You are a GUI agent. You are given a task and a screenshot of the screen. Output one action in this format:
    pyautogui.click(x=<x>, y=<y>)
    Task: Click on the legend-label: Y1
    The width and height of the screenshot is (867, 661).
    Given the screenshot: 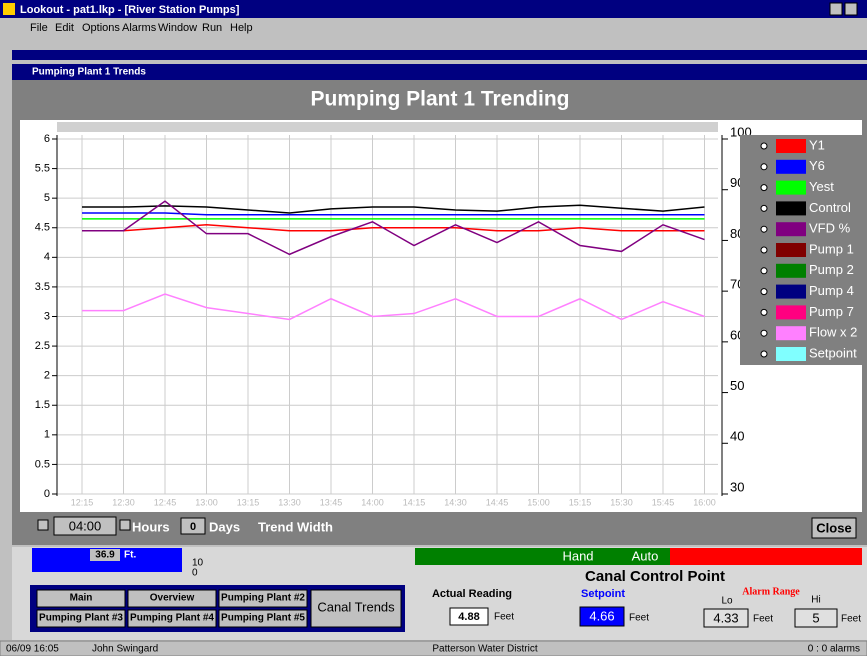 What is the action you would take?
    pyautogui.click(x=817, y=144)
    